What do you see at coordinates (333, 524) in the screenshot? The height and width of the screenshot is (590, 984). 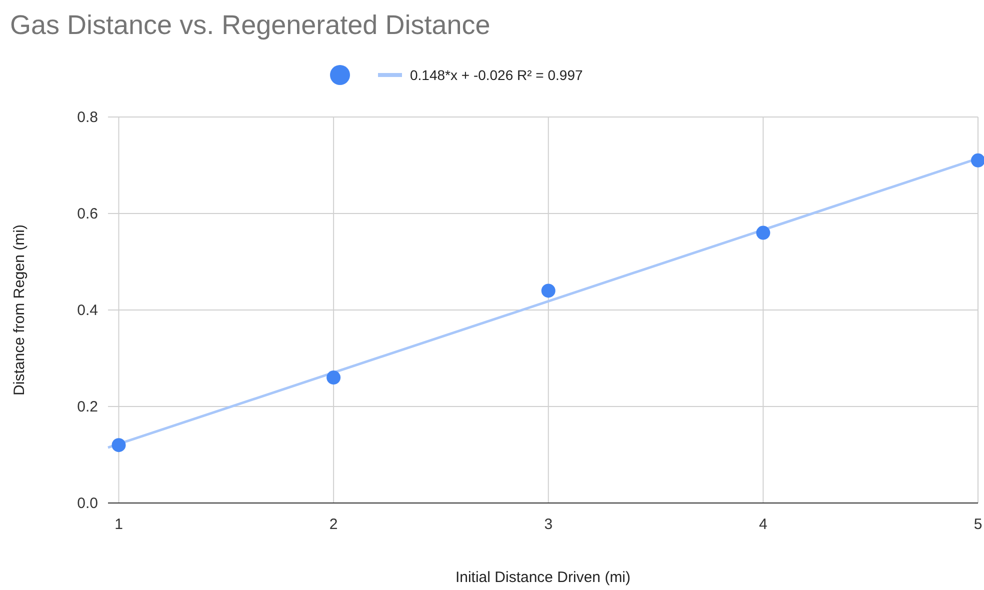 I see `x-tick-label: 2` at bounding box center [333, 524].